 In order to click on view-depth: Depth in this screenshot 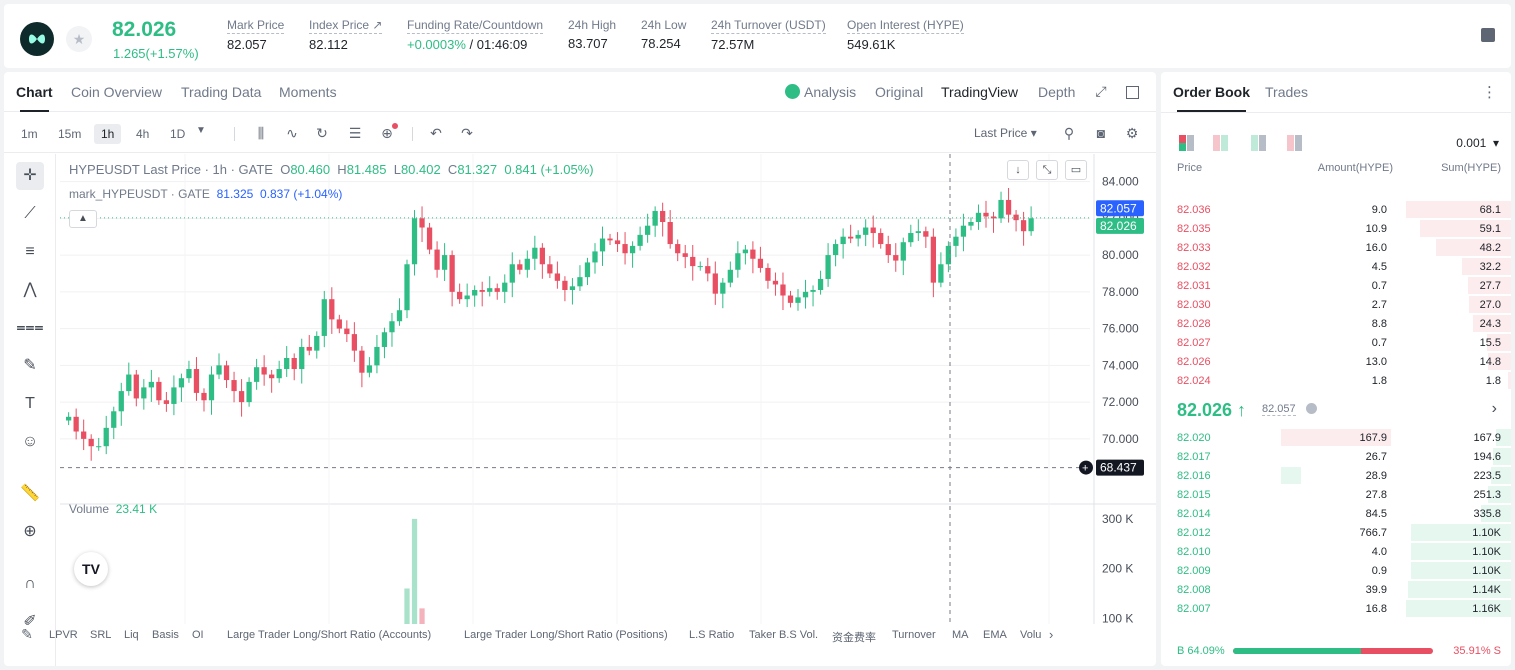, I will do `click(1057, 92)`.